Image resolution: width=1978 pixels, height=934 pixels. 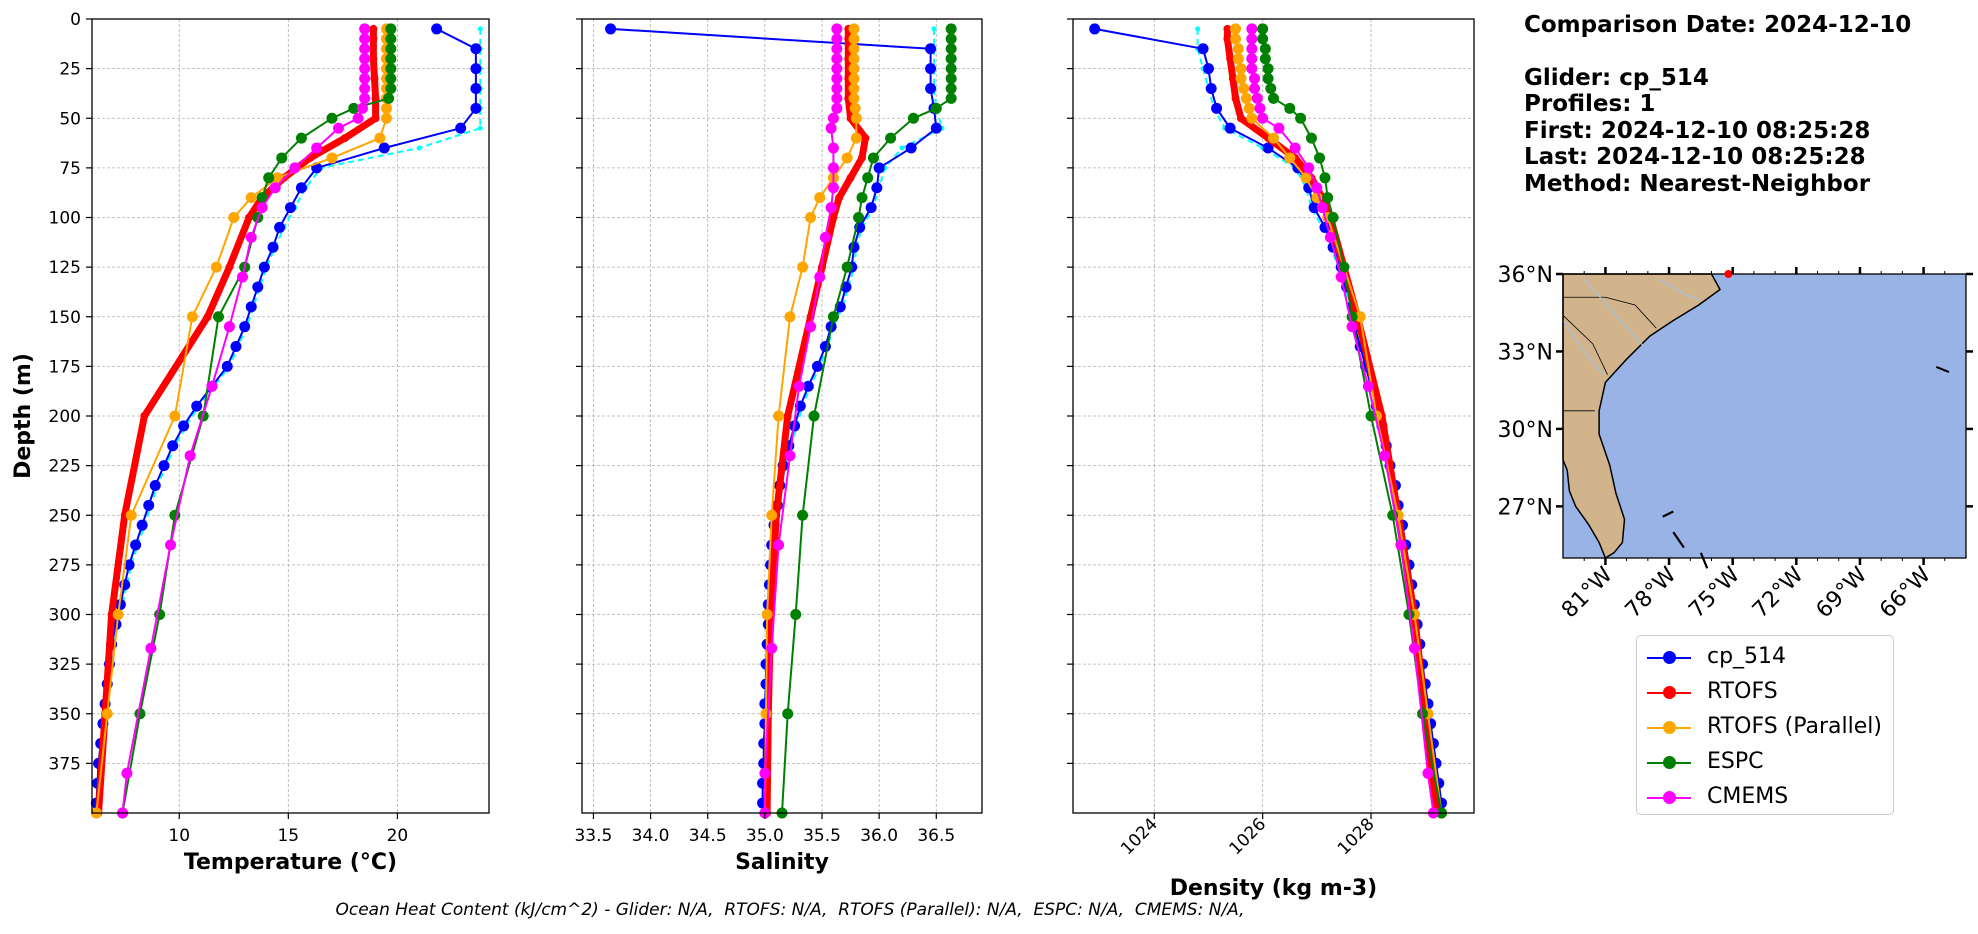 What do you see at coordinates (1590, 104) in the screenshot?
I see `profiles-text: Profiles: 1` at bounding box center [1590, 104].